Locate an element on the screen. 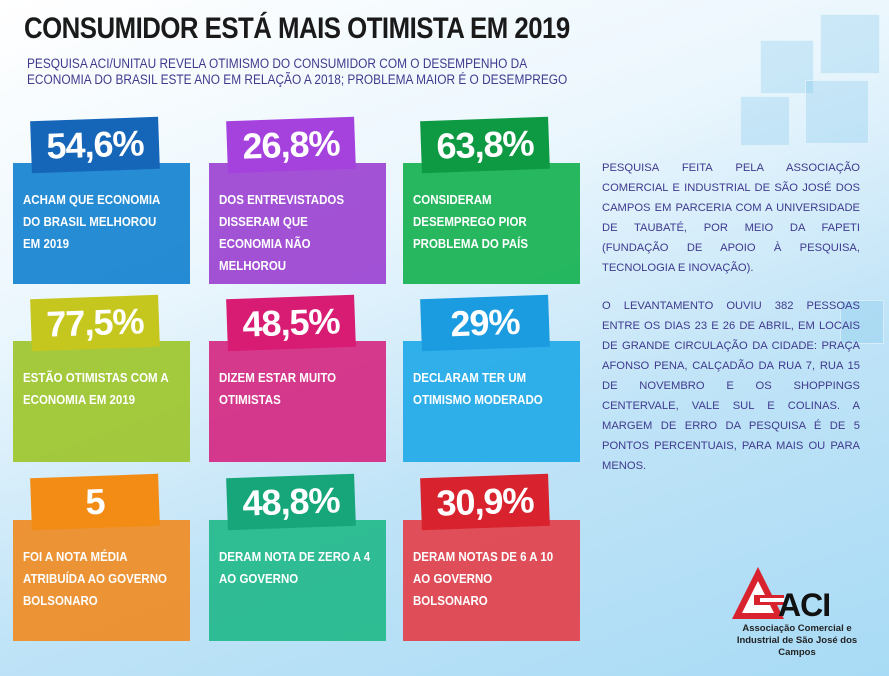 This screenshot has height=676, width=889. stat-description: DERAM NOTA DE ZERO A 4 AO GOVERNO is located at coordinates (295, 568).